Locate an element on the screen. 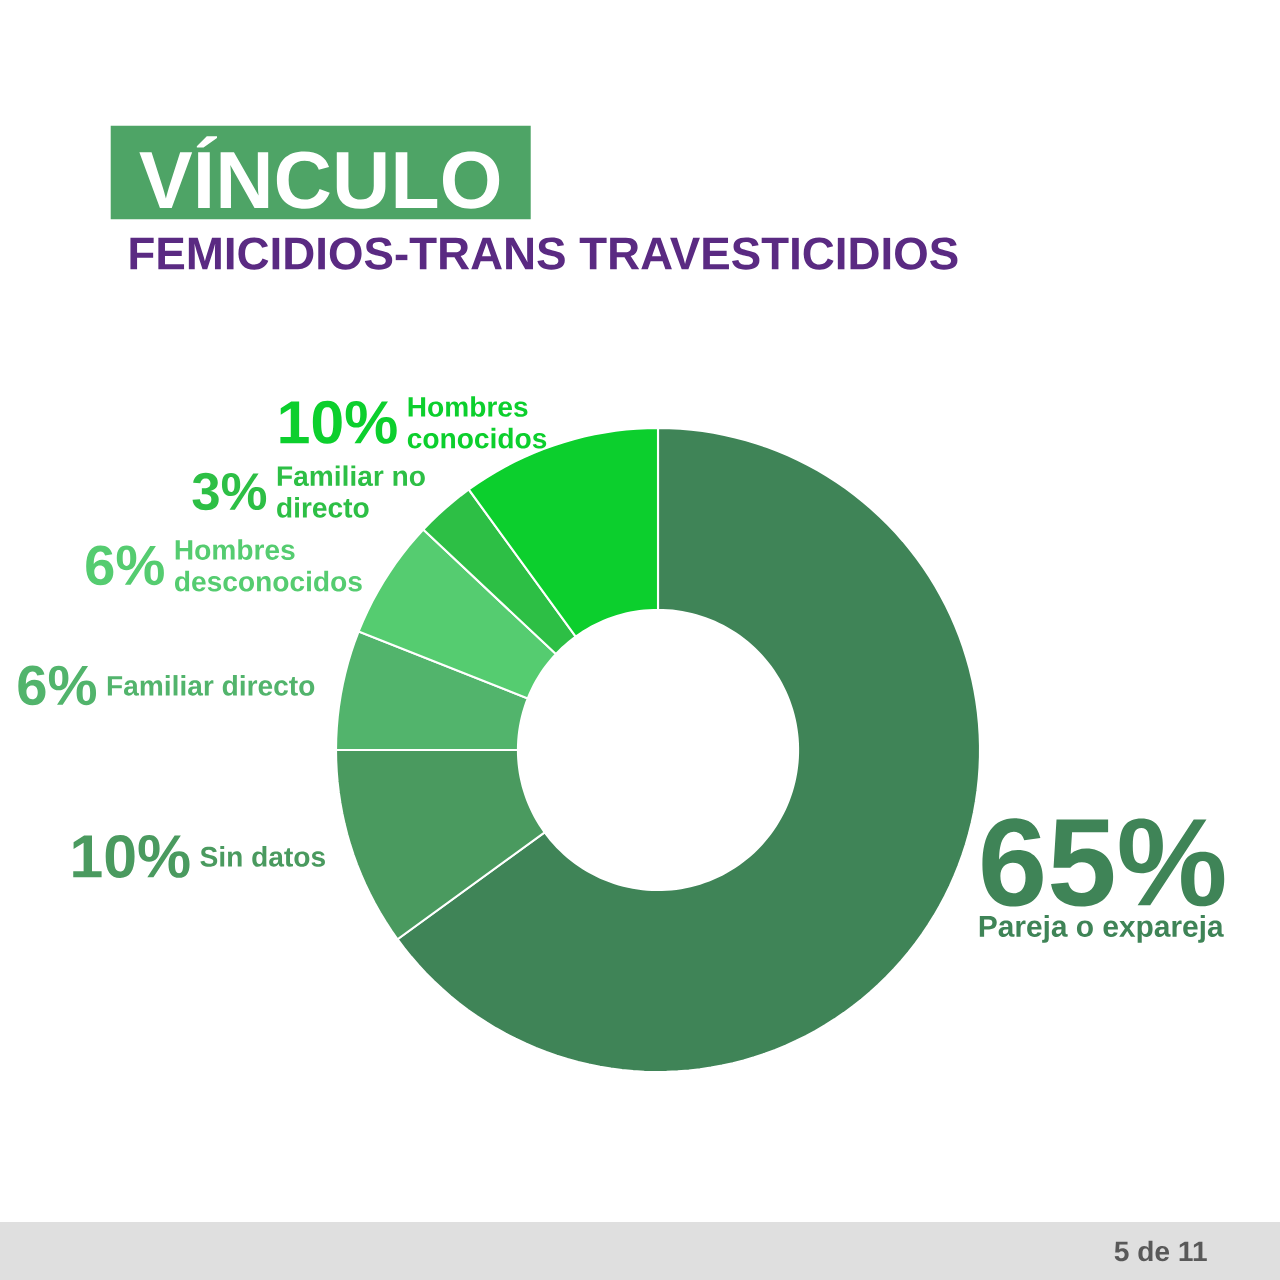  slice-label: Familiar directo is located at coordinates (211, 685).